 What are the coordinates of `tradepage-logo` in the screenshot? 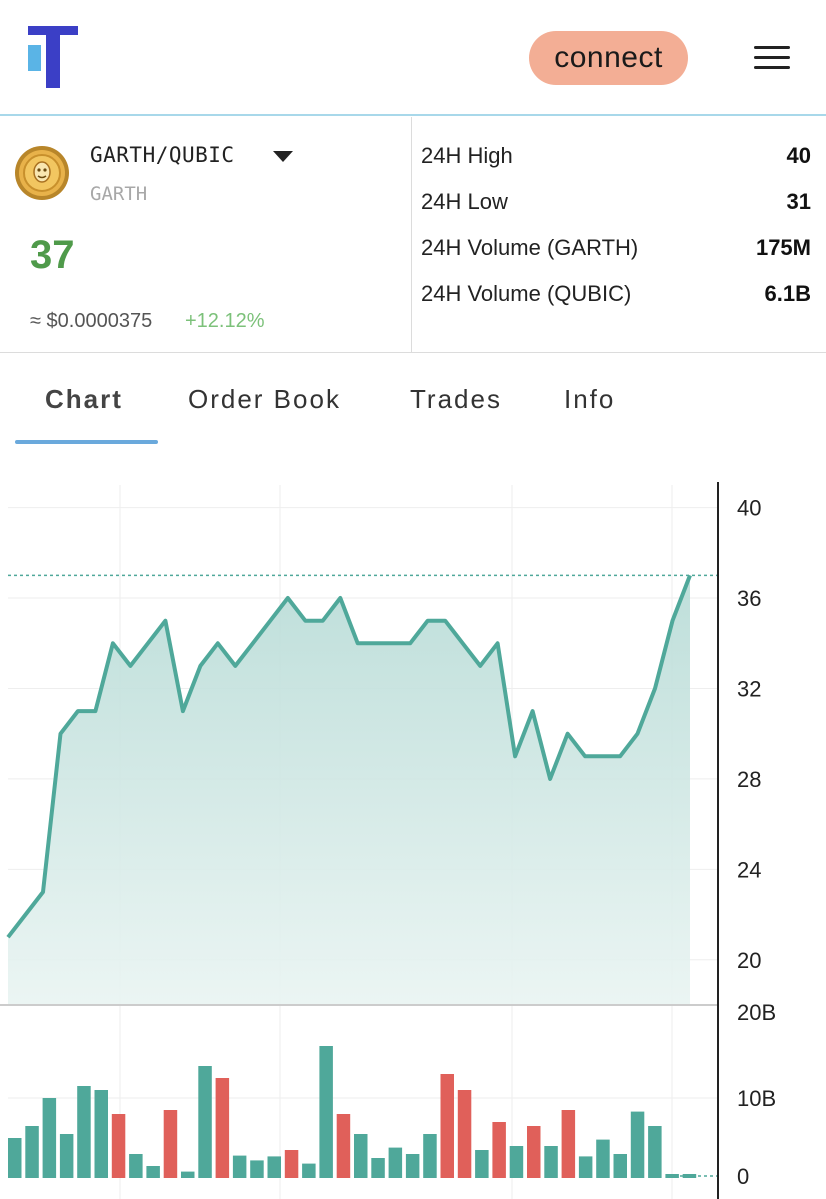 It's located at (54, 57).